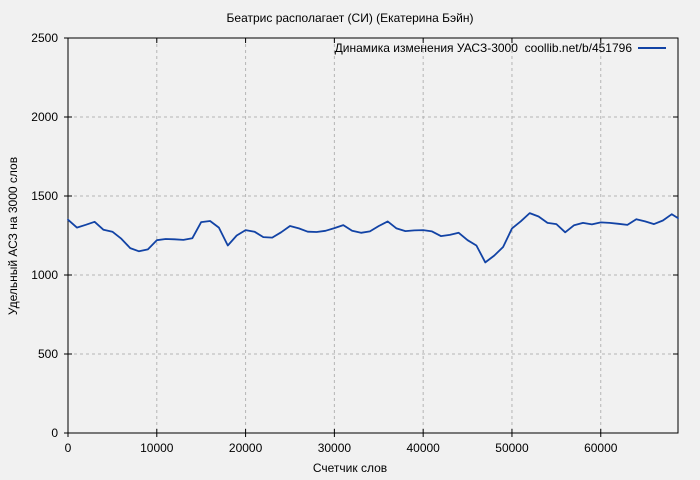 This screenshot has width=700, height=480. Describe the element at coordinates (47, 354) in the screenshot. I see `y-tick-label: 500` at that location.